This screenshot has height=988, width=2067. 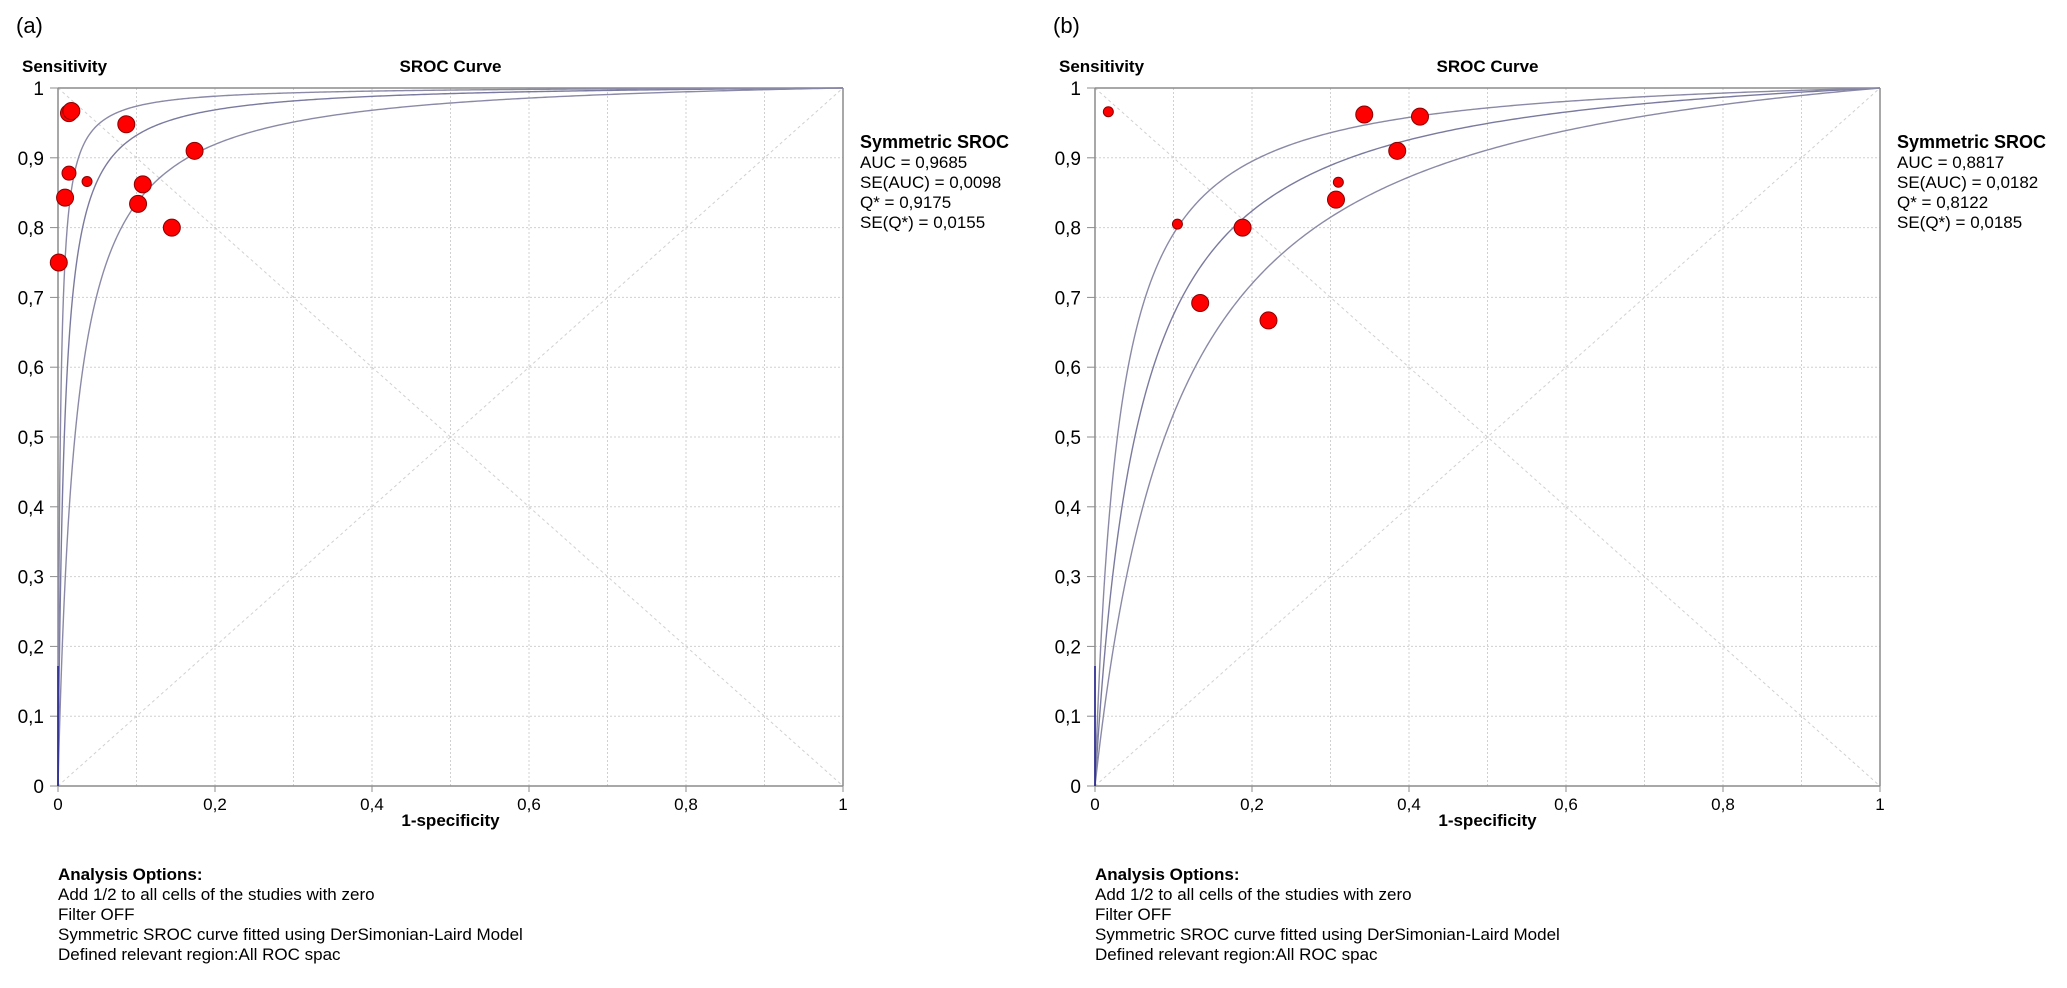 What do you see at coordinates (1950, 162) in the screenshot?
I see `legend-line: AUC = 0,8817` at bounding box center [1950, 162].